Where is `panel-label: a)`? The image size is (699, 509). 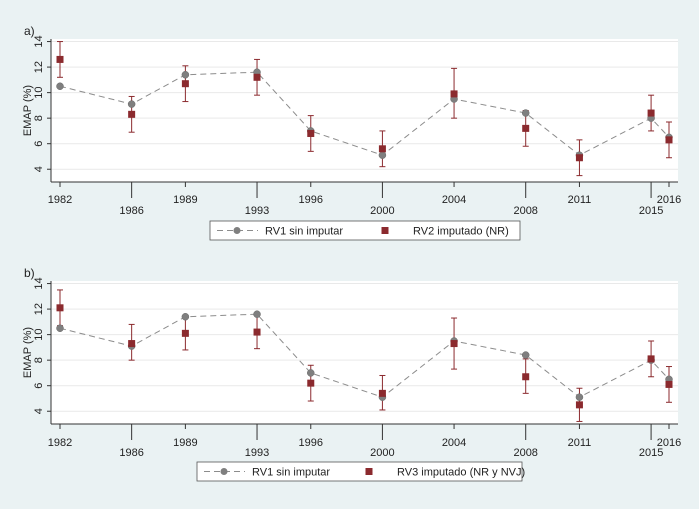
panel-label: a) is located at coordinates (29, 31).